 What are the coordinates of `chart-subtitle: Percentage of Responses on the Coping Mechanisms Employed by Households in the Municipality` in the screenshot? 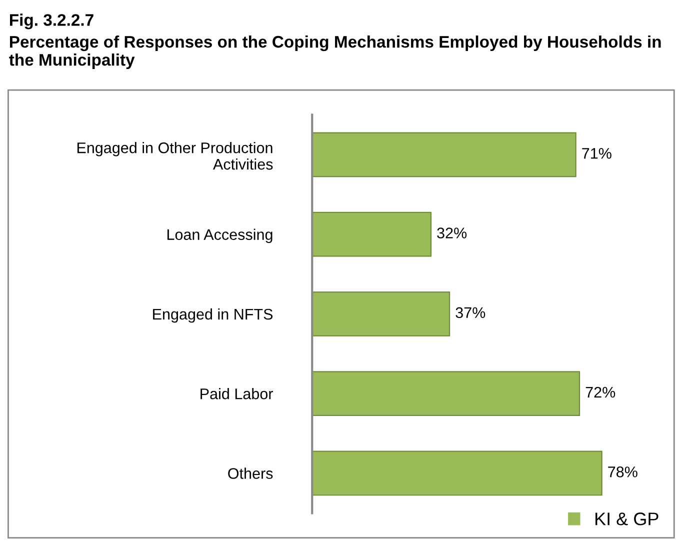 It's located at (335, 52).